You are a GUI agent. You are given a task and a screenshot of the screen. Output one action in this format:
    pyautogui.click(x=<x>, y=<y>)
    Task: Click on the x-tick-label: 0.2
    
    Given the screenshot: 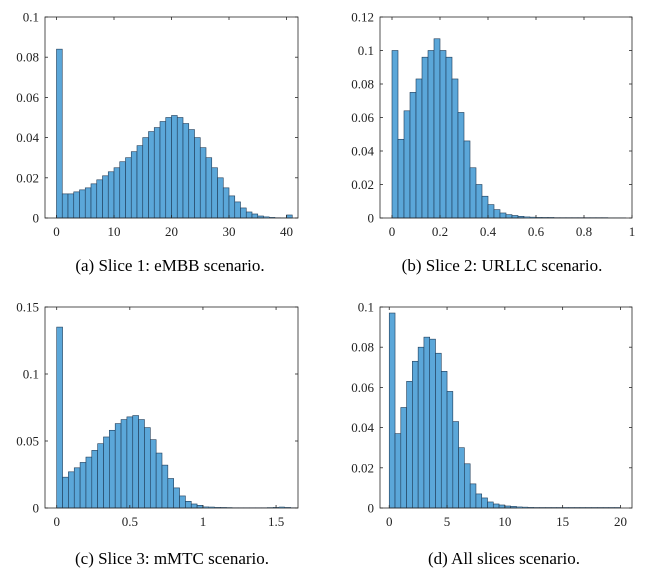 What is the action you would take?
    pyautogui.click(x=440, y=231)
    